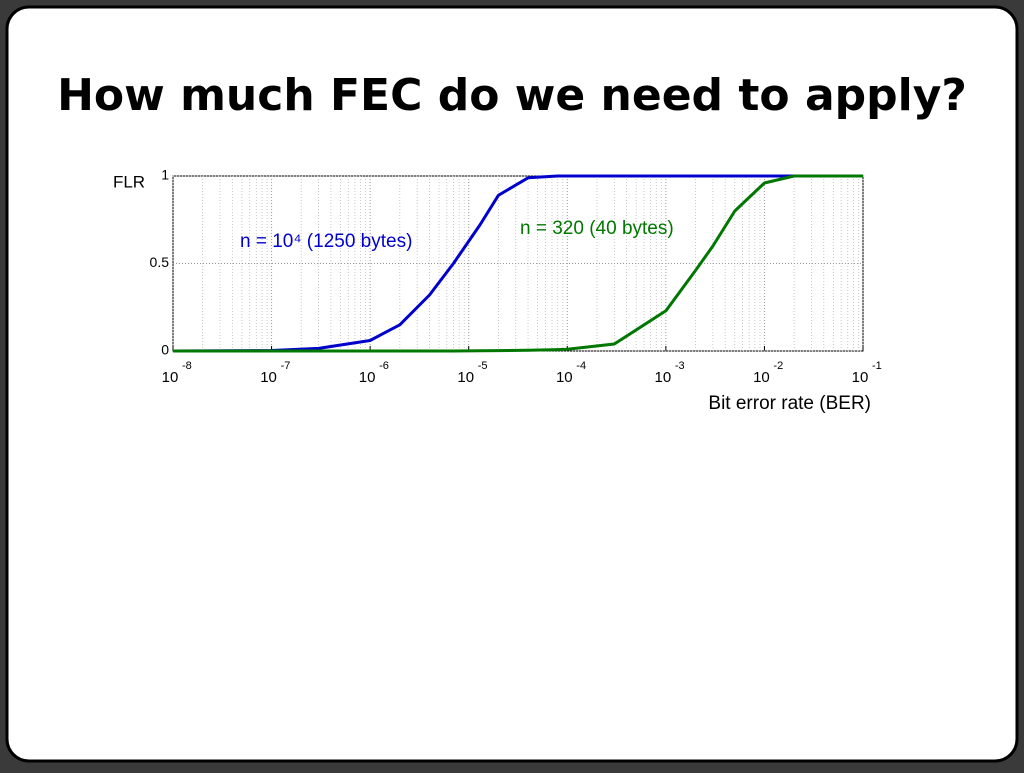 The height and width of the screenshot is (773, 1024). What do you see at coordinates (877, 366) in the screenshot?
I see `x-tick-exponent: -1` at bounding box center [877, 366].